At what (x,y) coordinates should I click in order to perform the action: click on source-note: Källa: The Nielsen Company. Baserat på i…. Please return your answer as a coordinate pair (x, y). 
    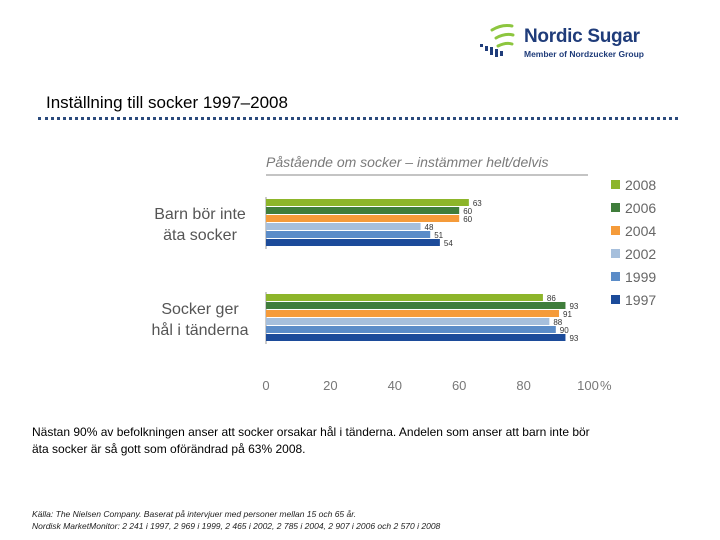
    Looking at the image, I should click on (352, 520).